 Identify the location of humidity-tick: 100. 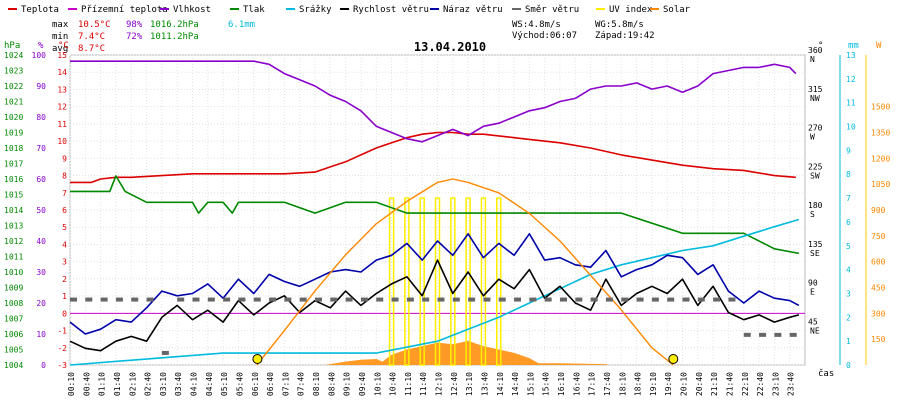
(39, 55).